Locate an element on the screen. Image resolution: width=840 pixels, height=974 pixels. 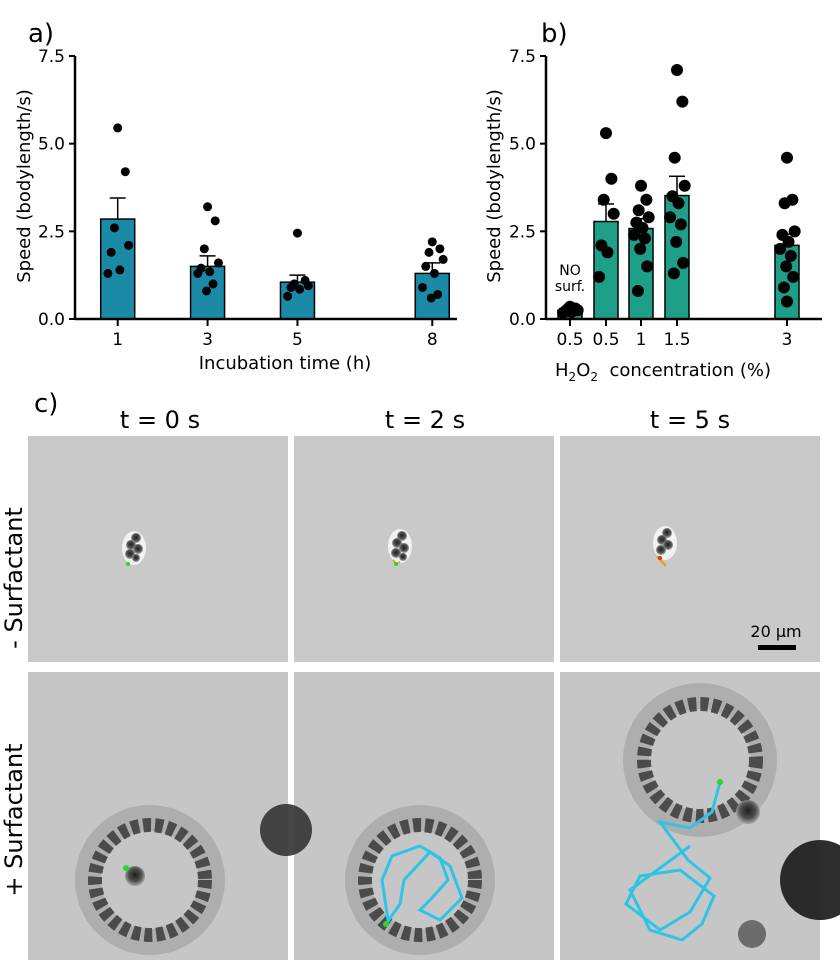
row-label-minus: - Surfactant is located at coordinates (14, 578).